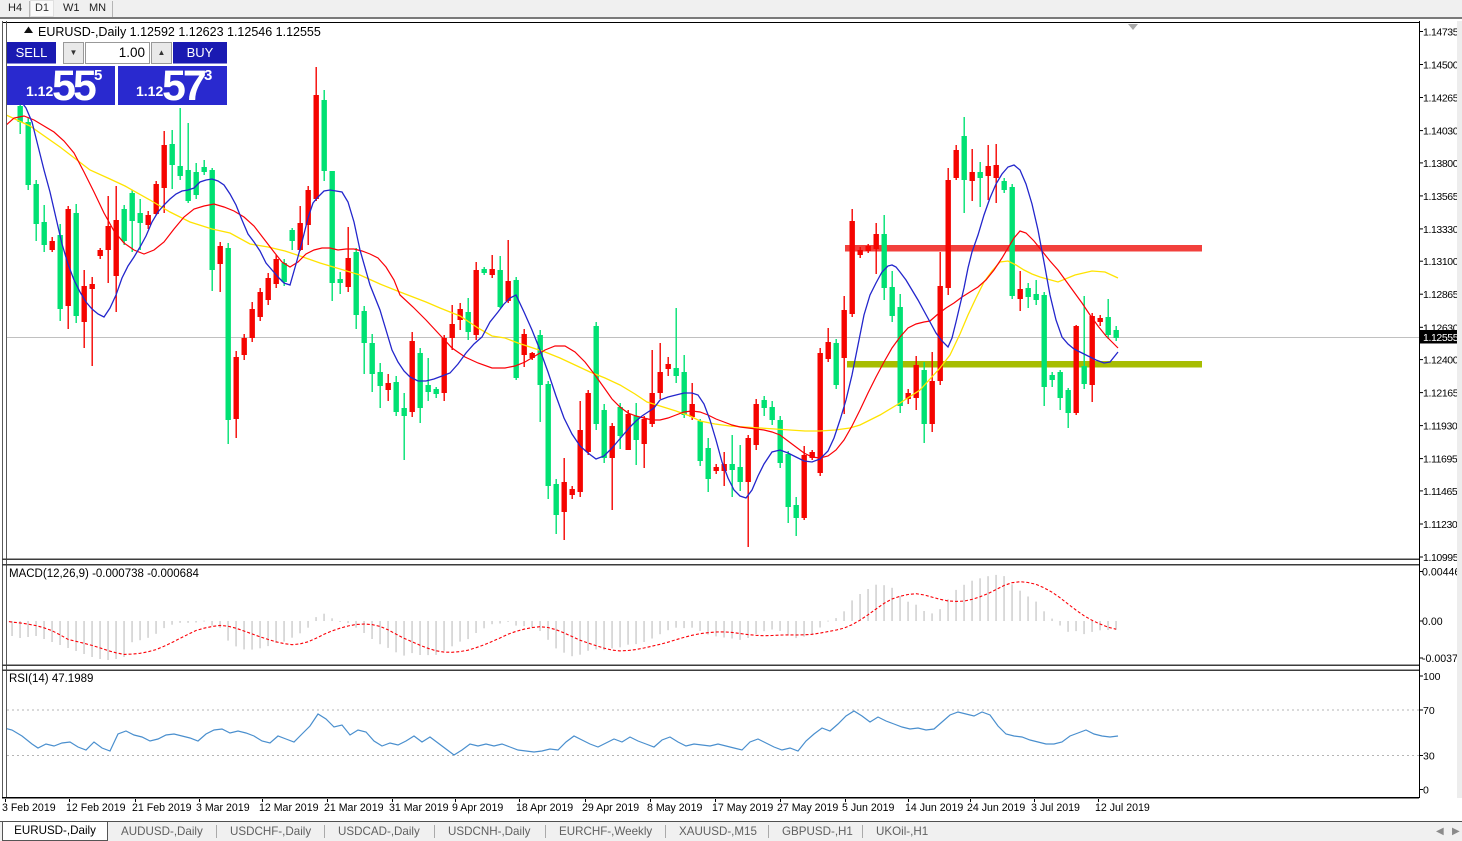  Describe the element at coordinates (1441, 99) in the screenshot. I see `svg-text: 1.14265` at that location.